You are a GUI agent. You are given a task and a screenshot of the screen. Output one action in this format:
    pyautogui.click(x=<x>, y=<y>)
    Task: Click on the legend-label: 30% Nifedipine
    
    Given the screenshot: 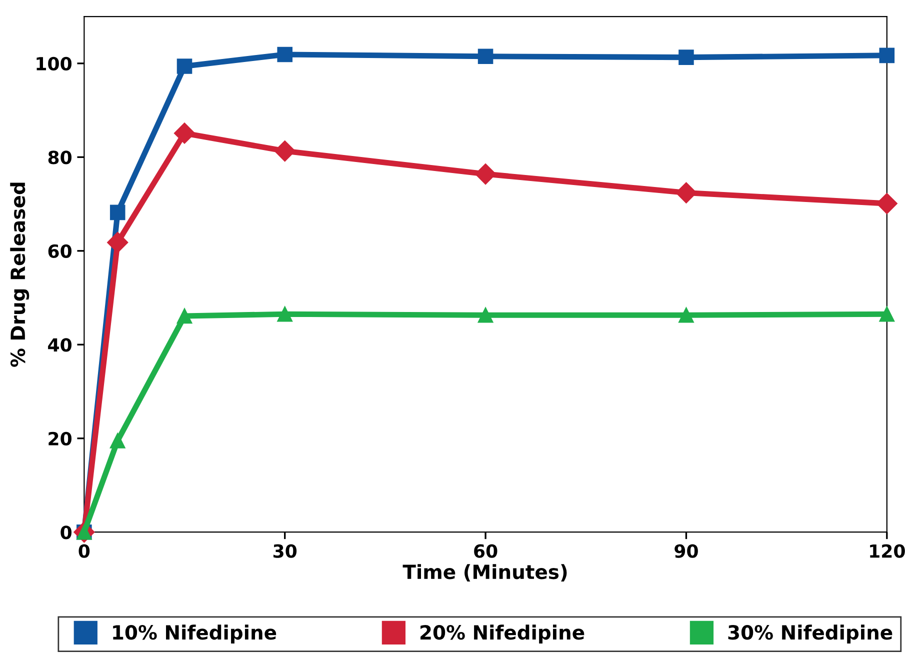 What is the action you would take?
    pyautogui.click(x=810, y=634)
    